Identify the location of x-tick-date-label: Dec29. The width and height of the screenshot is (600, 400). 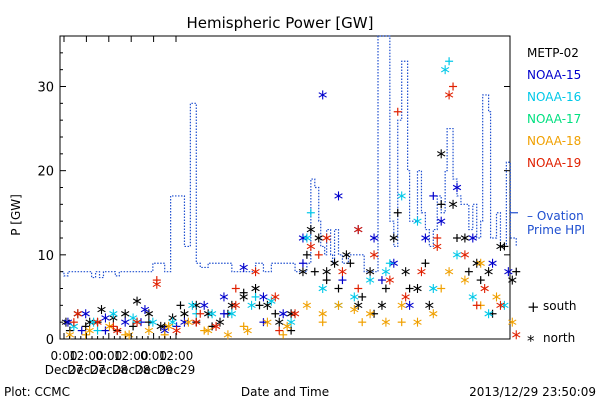
(176, 370).